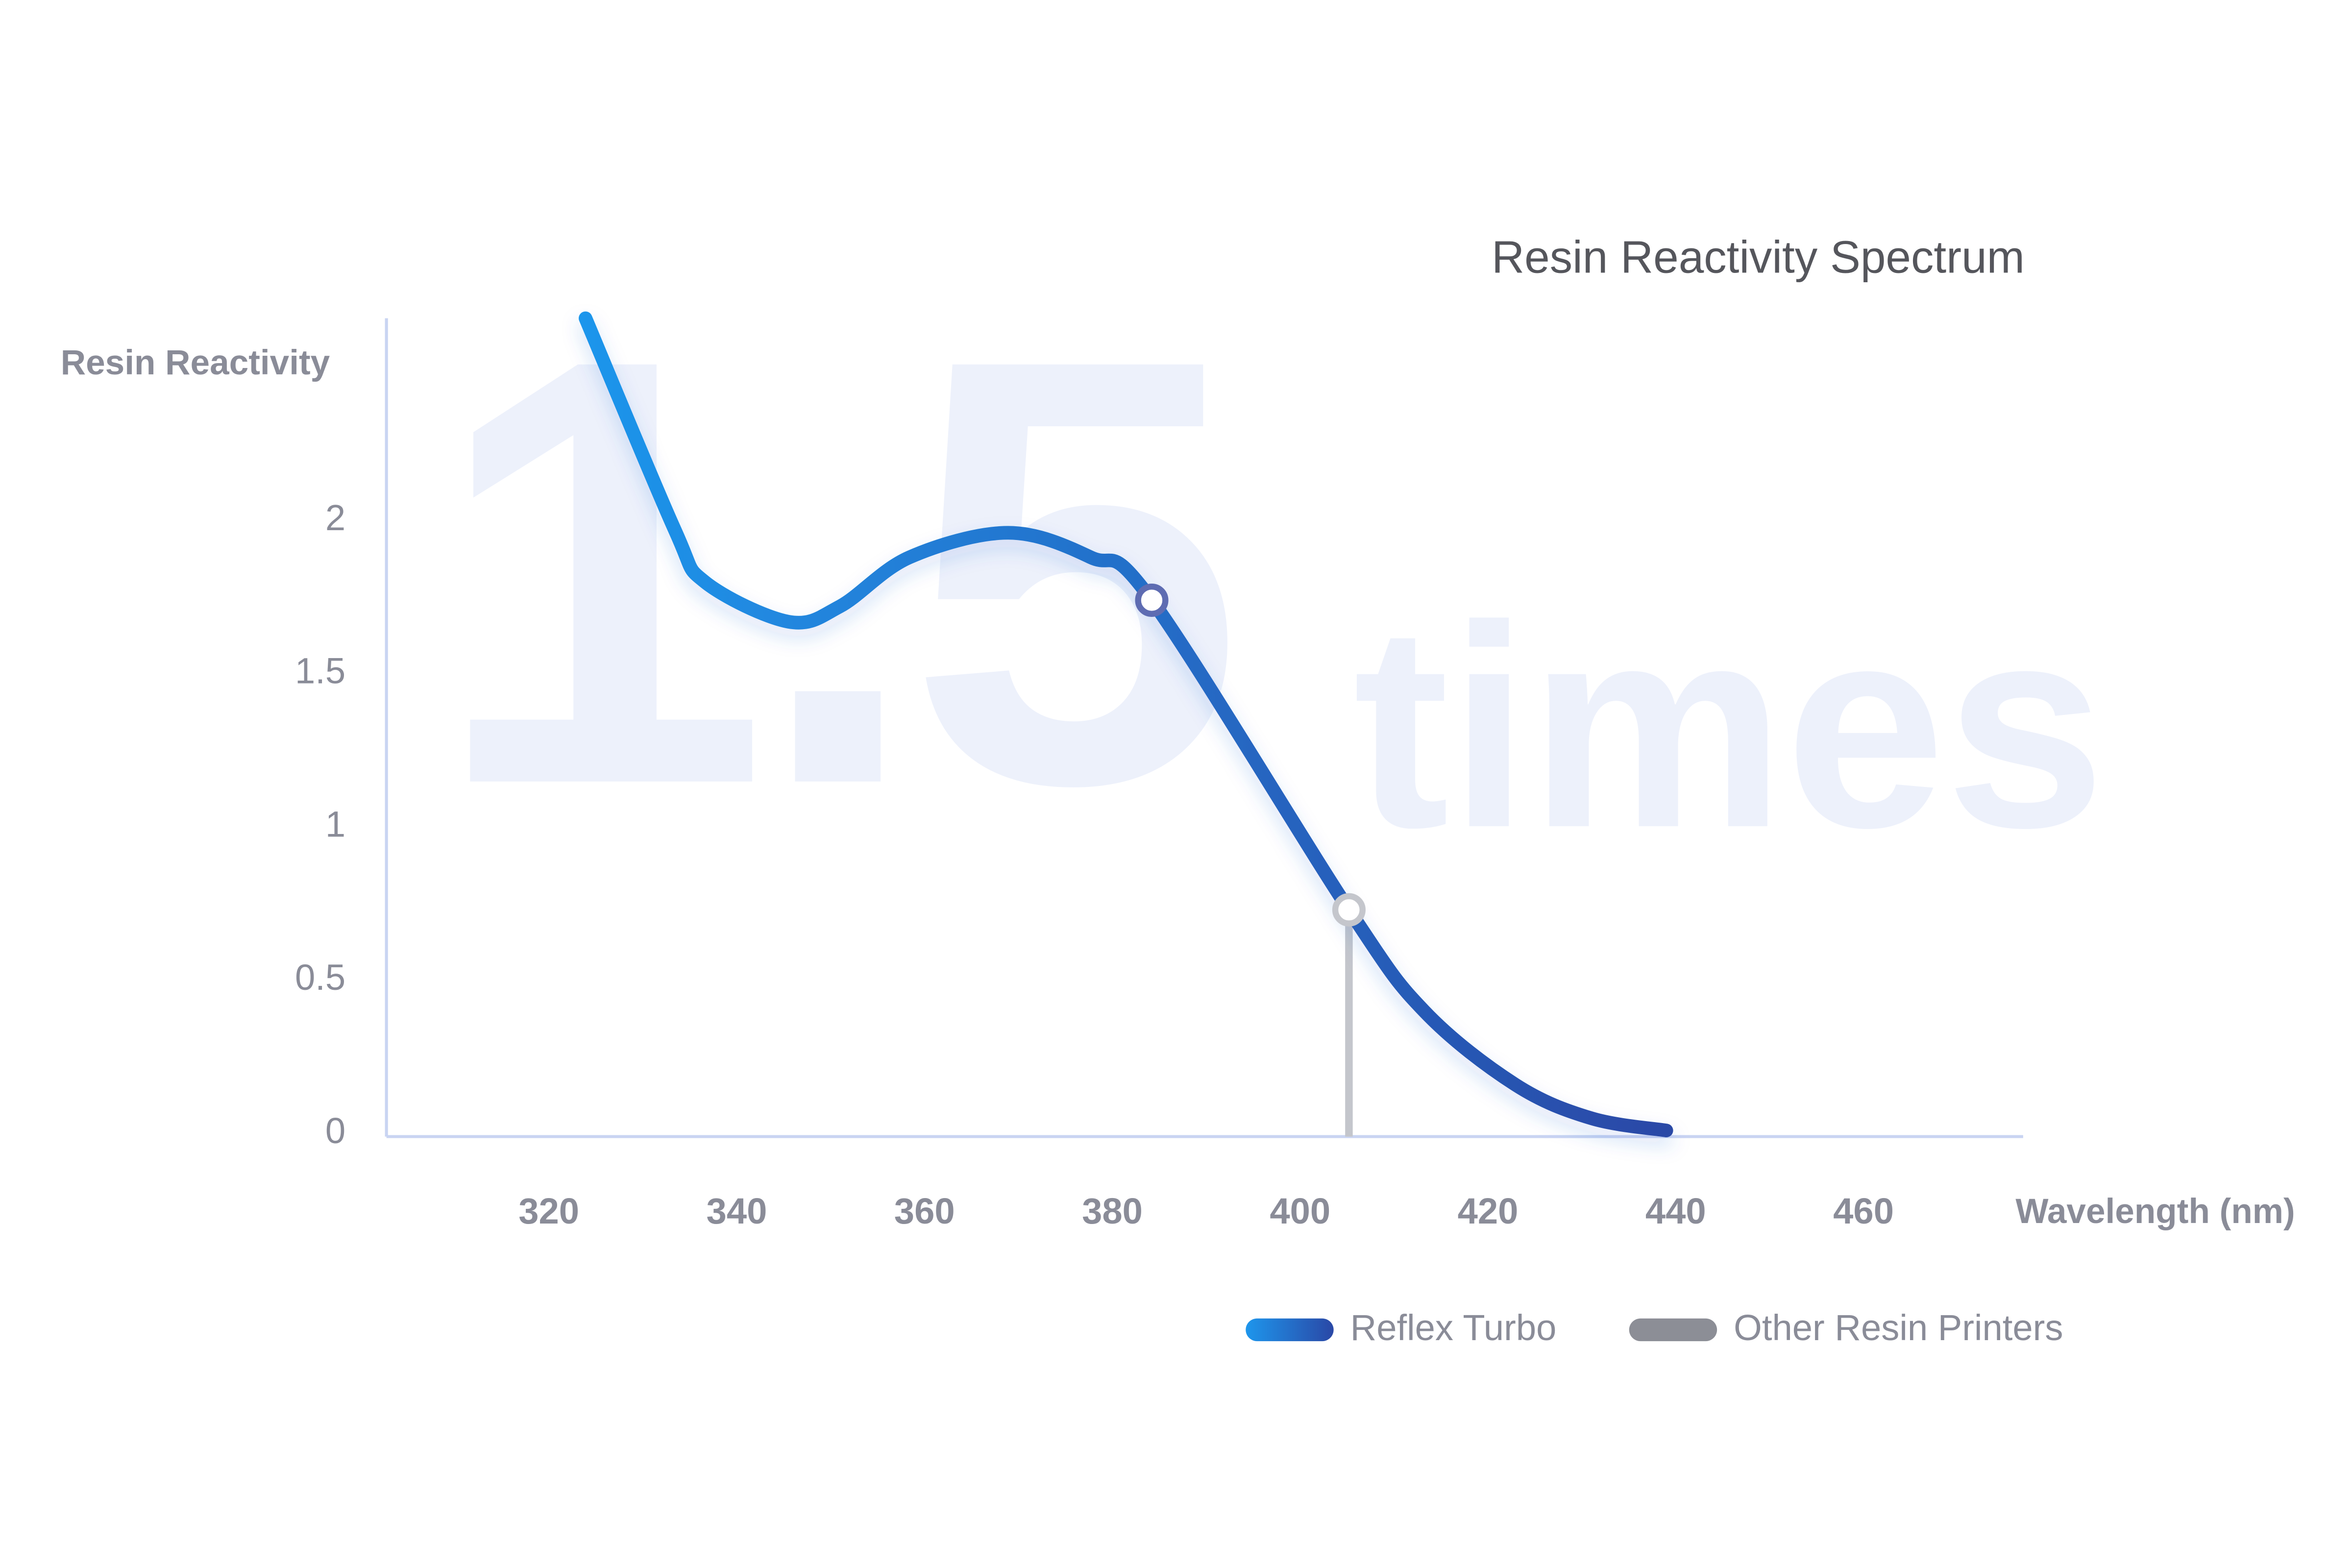 The width and height of the screenshot is (2352, 1568). Describe the element at coordinates (195, 362) in the screenshot. I see `y-axis-label: Resin Reactivity` at that location.